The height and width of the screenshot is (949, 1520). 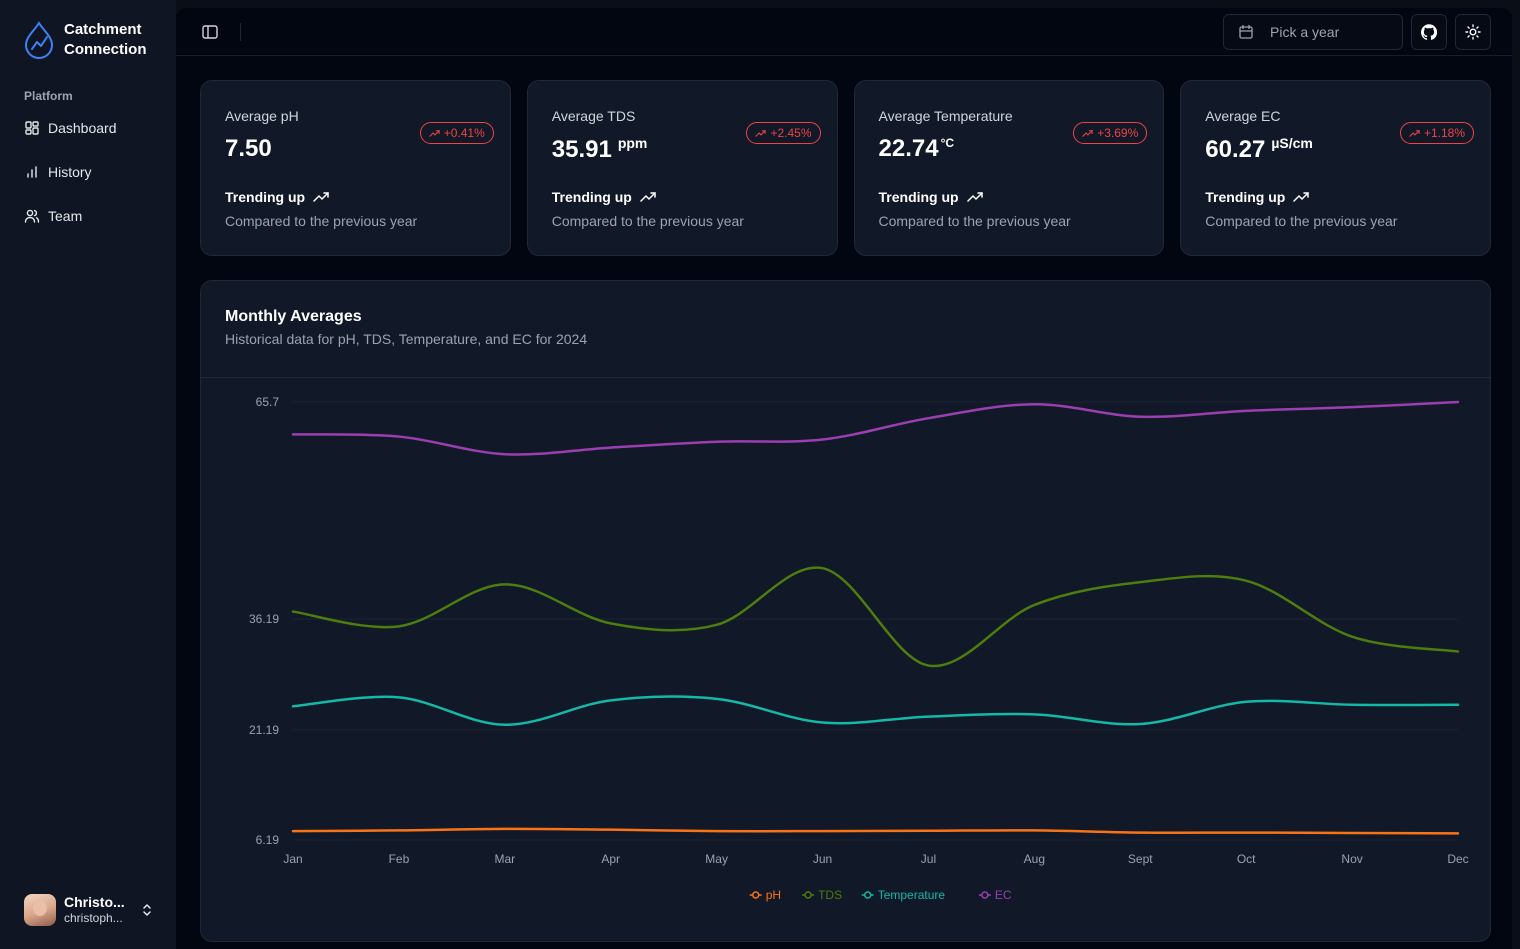 I want to click on card-value: 7.50, so click(x=248, y=148).